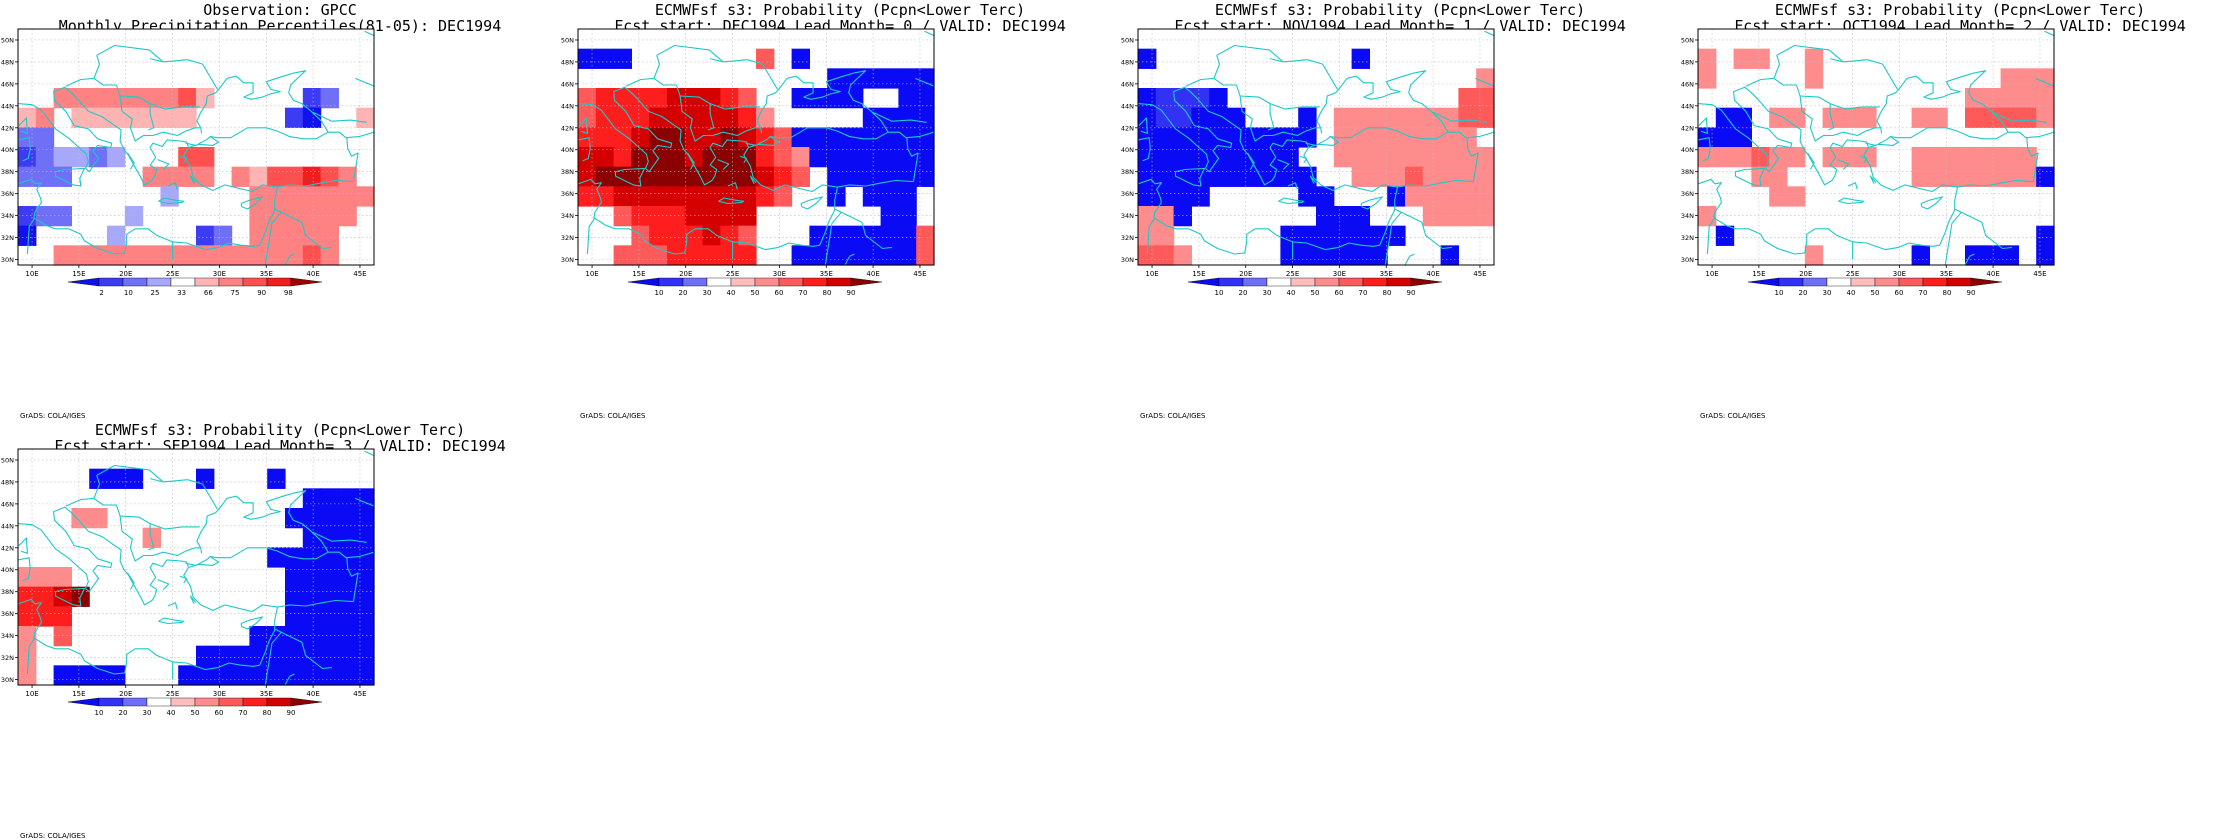 The image size is (2240, 840). Describe the element at coordinates (1386, 274) in the screenshot. I see `x-tick-label: 35E` at that location.